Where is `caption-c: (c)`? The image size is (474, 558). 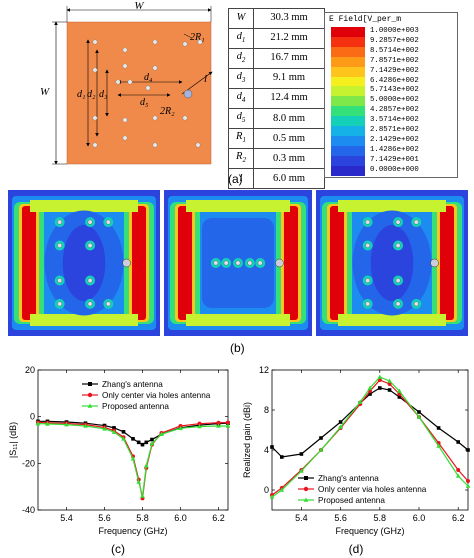 caption-c: (c) is located at coordinates (118, 549).